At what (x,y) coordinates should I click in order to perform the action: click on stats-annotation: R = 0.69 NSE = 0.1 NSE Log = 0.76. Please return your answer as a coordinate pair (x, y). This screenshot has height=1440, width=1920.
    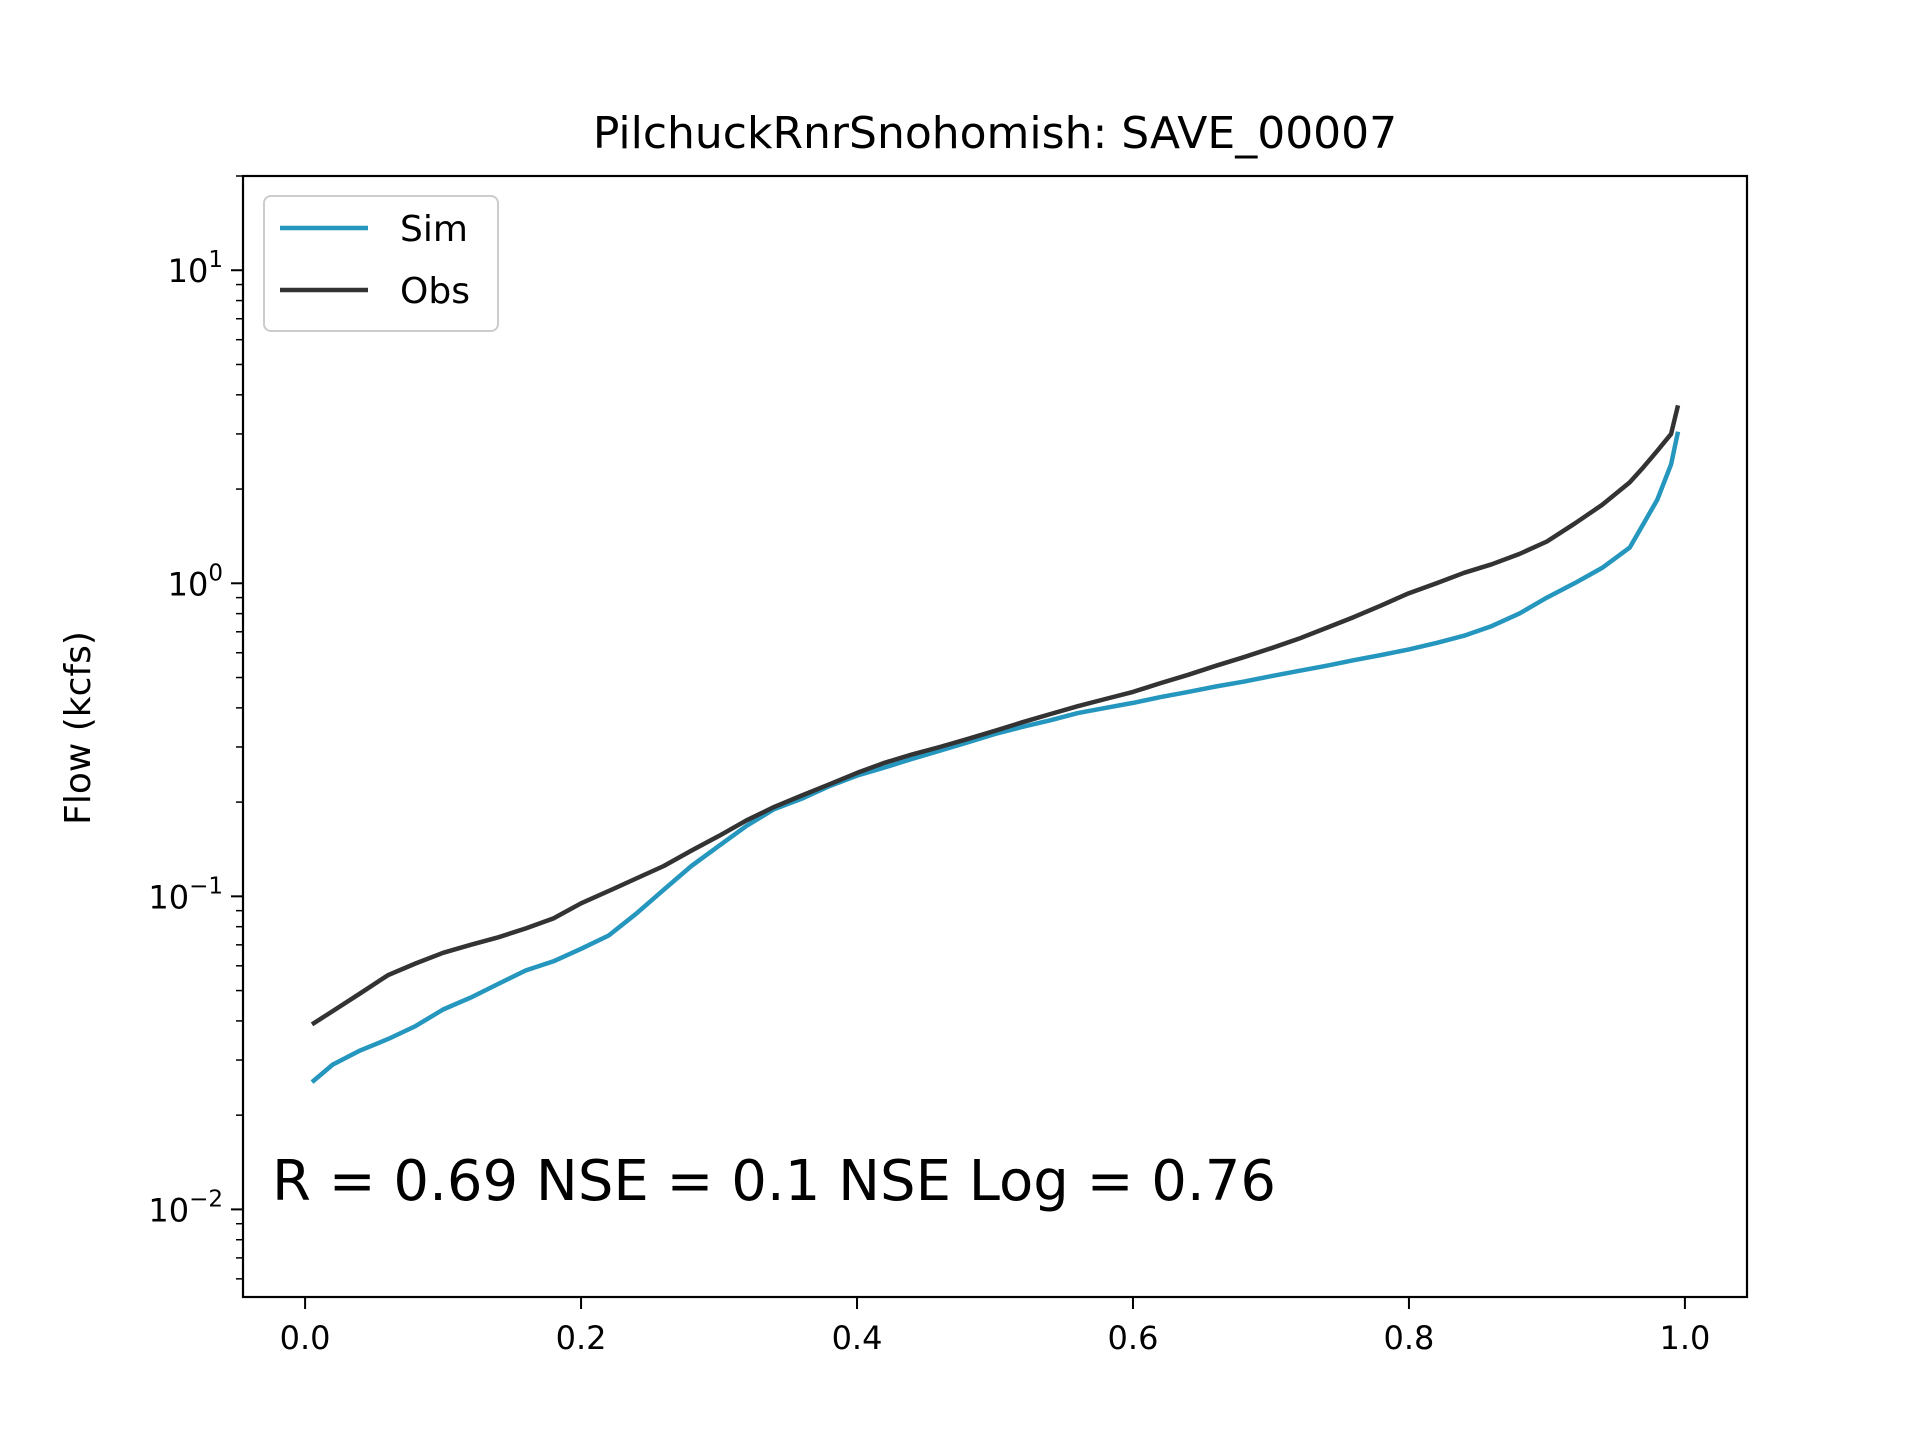
    Looking at the image, I should click on (774, 1181).